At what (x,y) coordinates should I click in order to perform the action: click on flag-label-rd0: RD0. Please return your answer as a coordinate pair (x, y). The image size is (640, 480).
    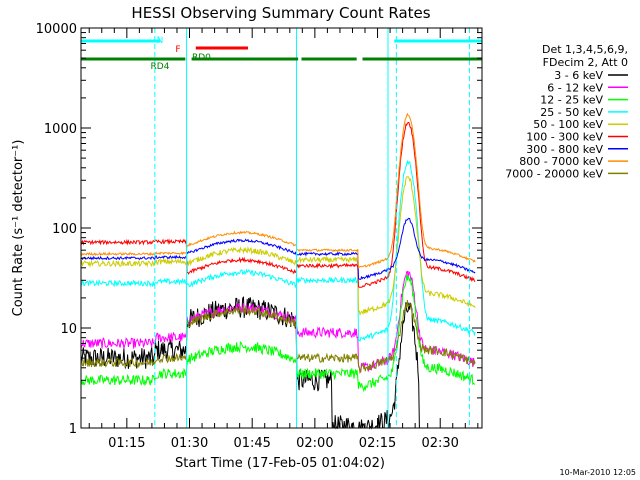
    Looking at the image, I should click on (201, 58).